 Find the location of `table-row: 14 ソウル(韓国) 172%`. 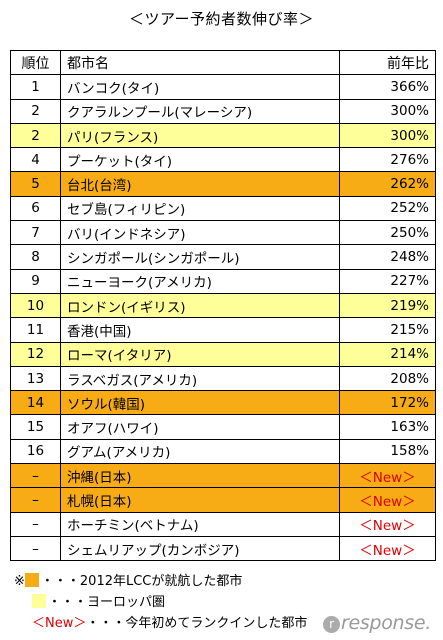

table-row: 14 ソウル(韓国) 172% is located at coordinates (223, 403).